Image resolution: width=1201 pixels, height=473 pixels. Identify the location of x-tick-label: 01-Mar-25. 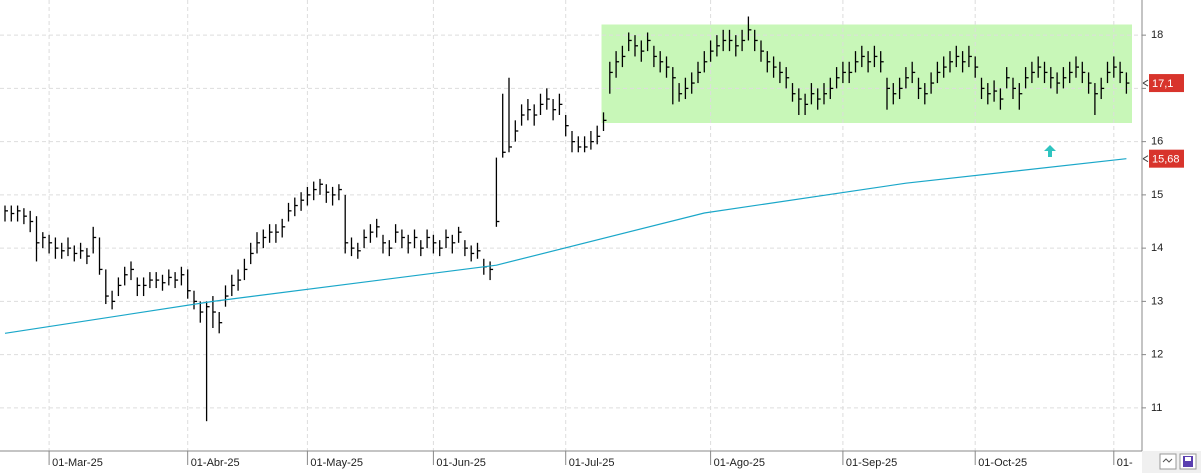
(77, 463).